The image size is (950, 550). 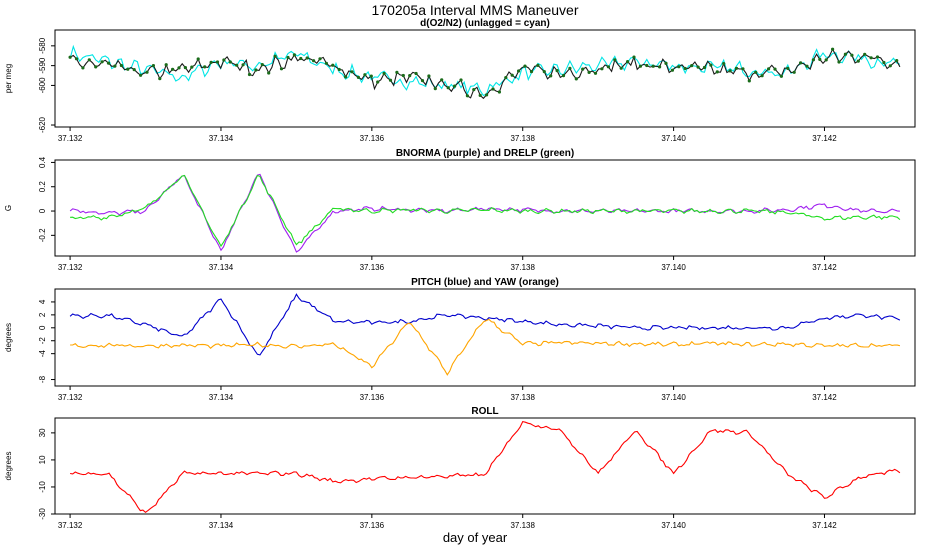 What do you see at coordinates (485, 282) in the screenshot?
I see `panel-title: PITCH (blue) and YAW (orange)` at bounding box center [485, 282].